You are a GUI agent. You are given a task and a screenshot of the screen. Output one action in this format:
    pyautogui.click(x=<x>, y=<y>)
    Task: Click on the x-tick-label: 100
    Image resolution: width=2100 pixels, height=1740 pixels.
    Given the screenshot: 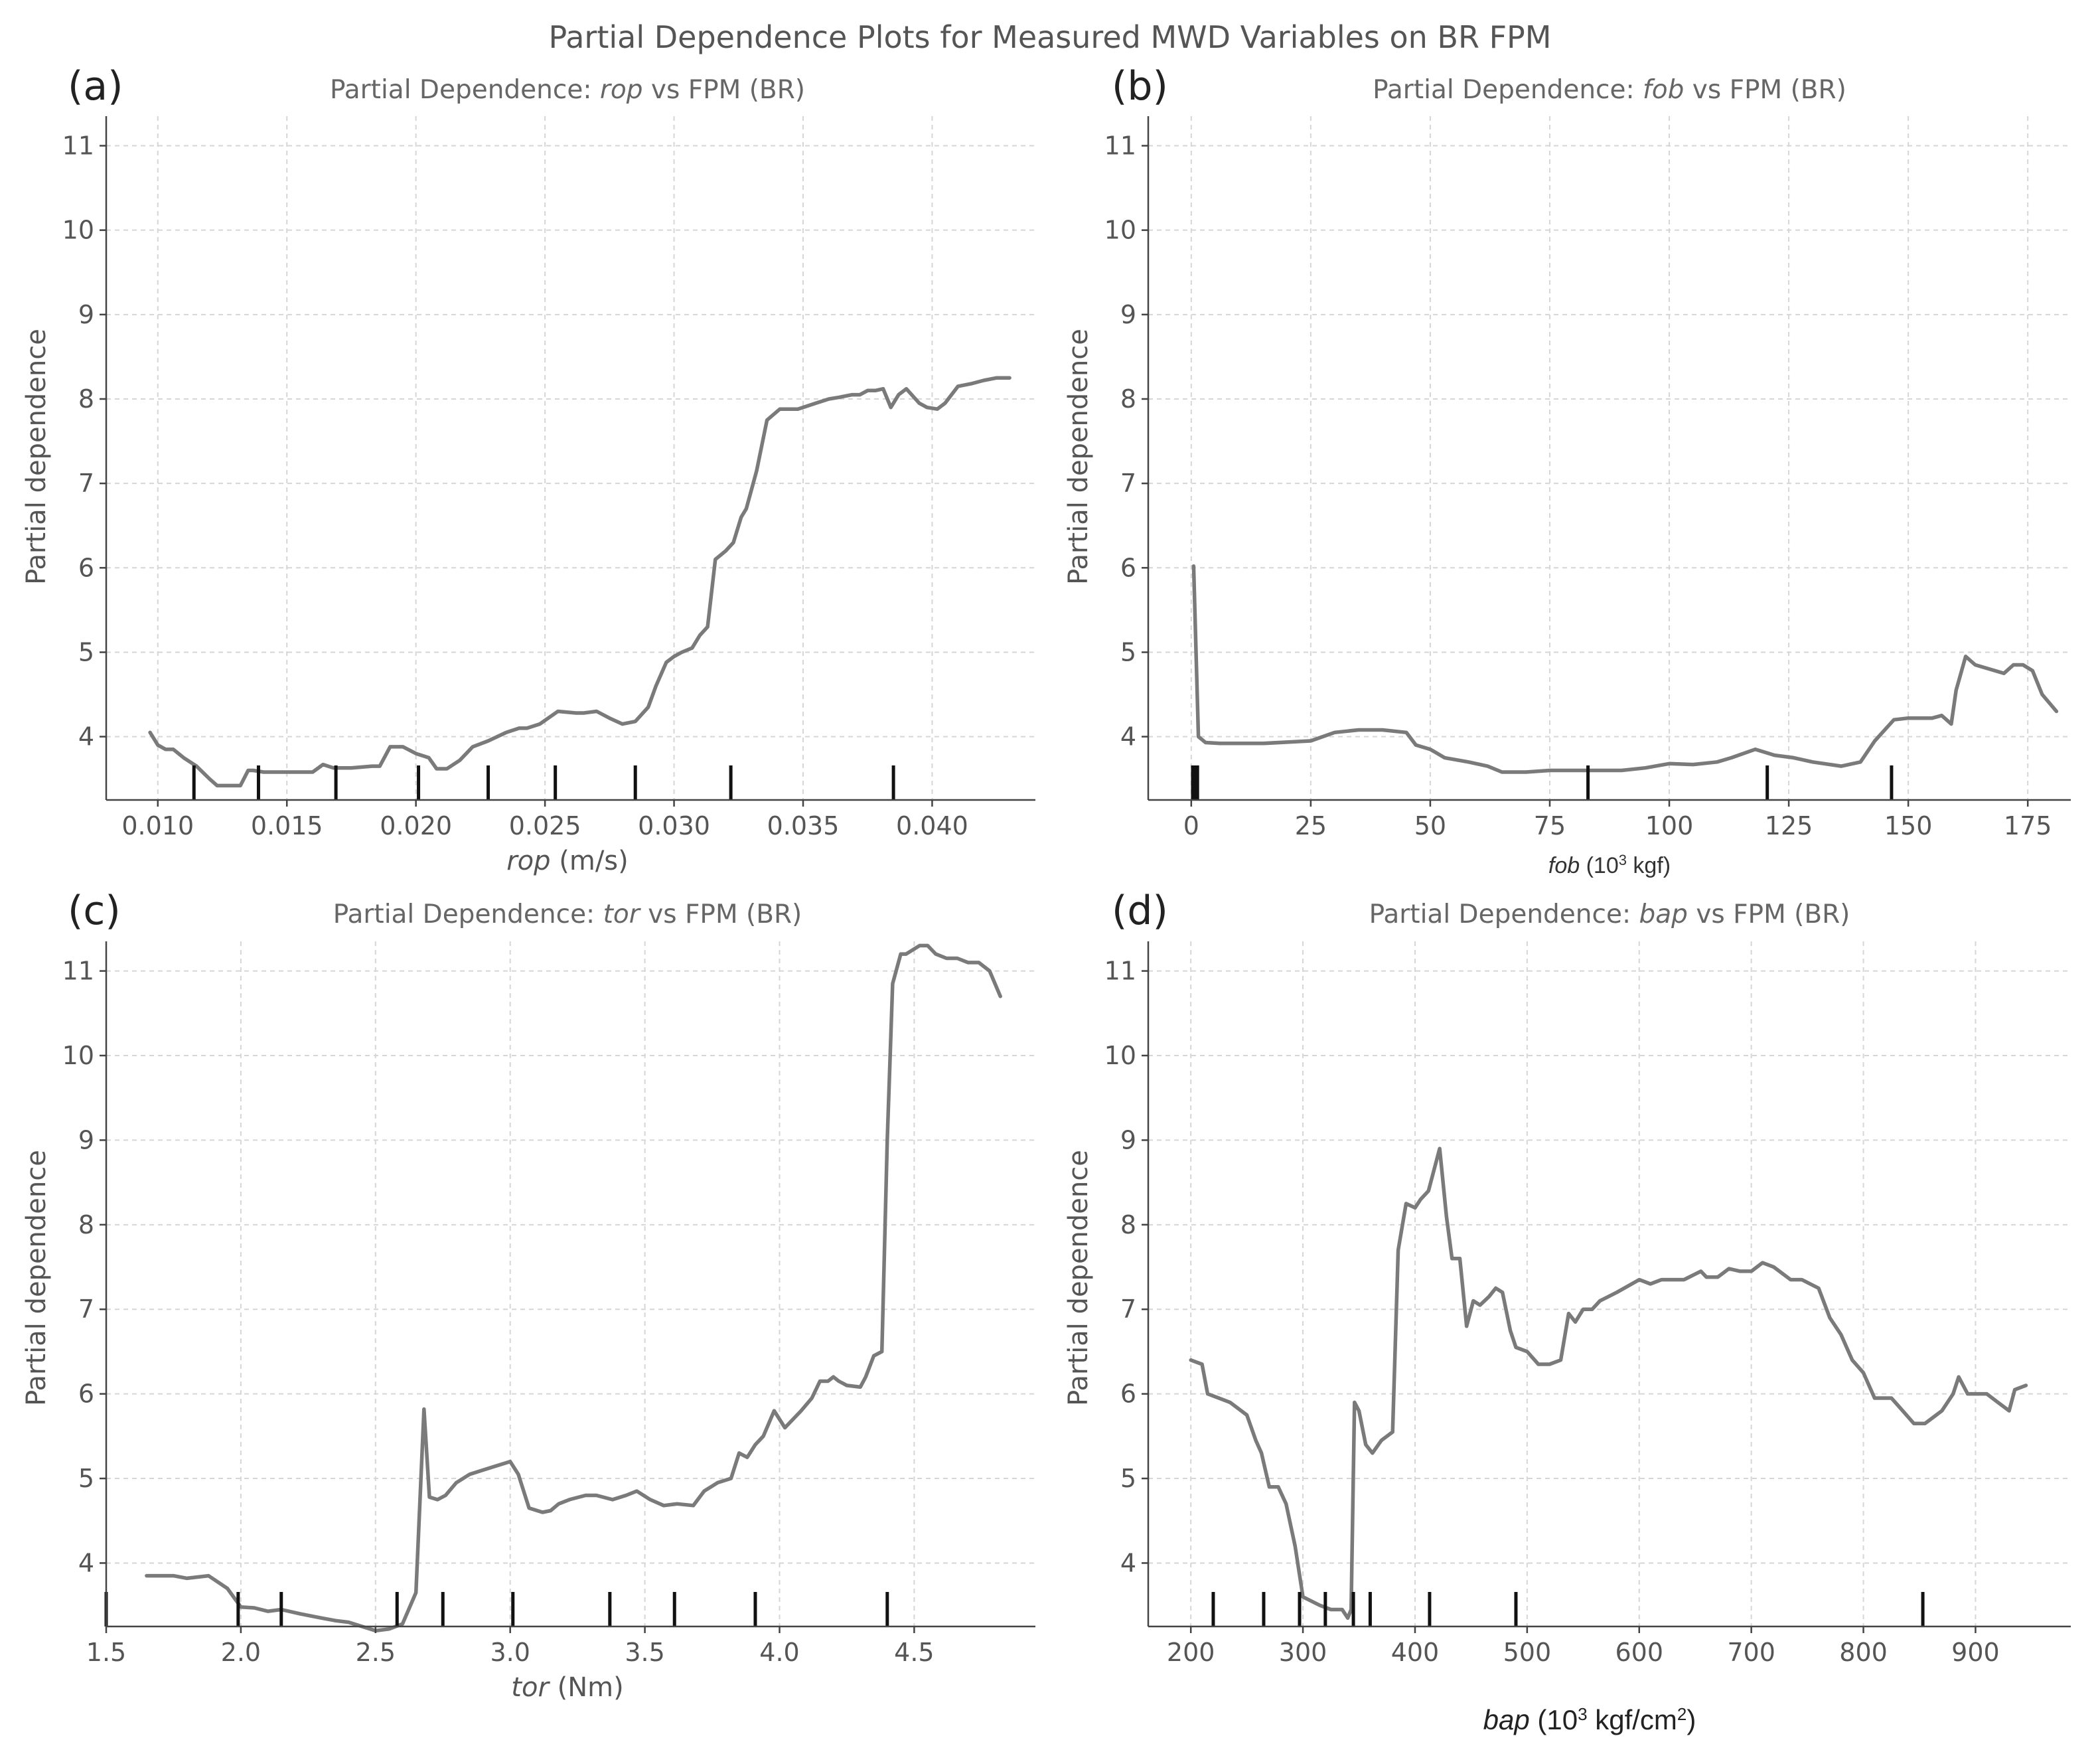 What is the action you would take?
    pyautogui.click(x=1670, y=825)
    